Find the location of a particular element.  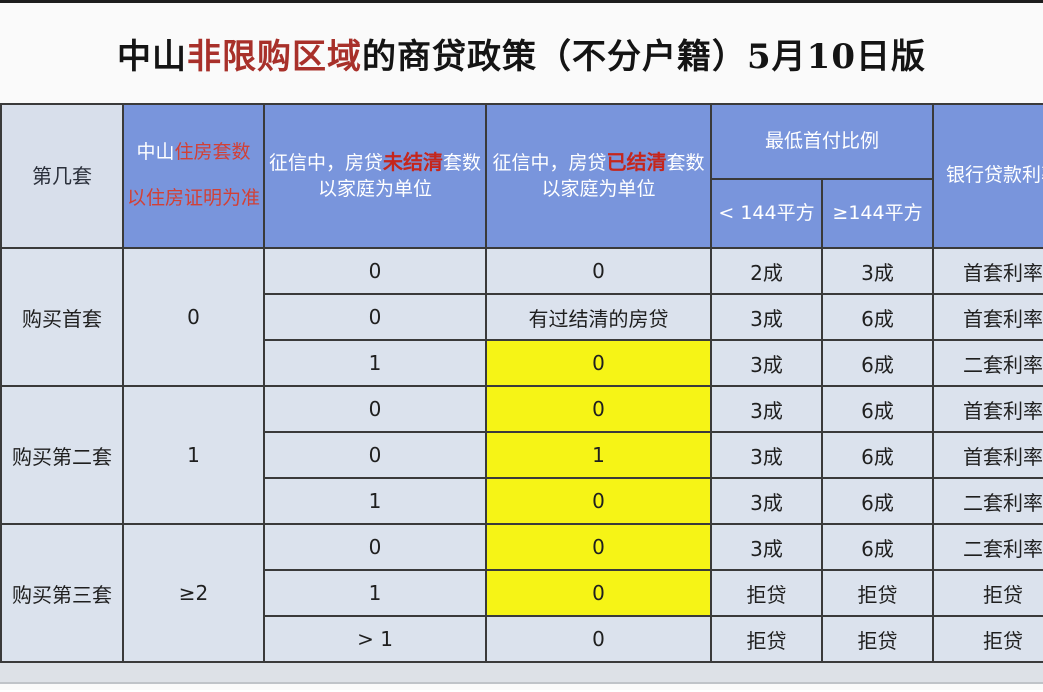

header-bank-rate: 银行贷款利率 is located at coordinates (987, 176).